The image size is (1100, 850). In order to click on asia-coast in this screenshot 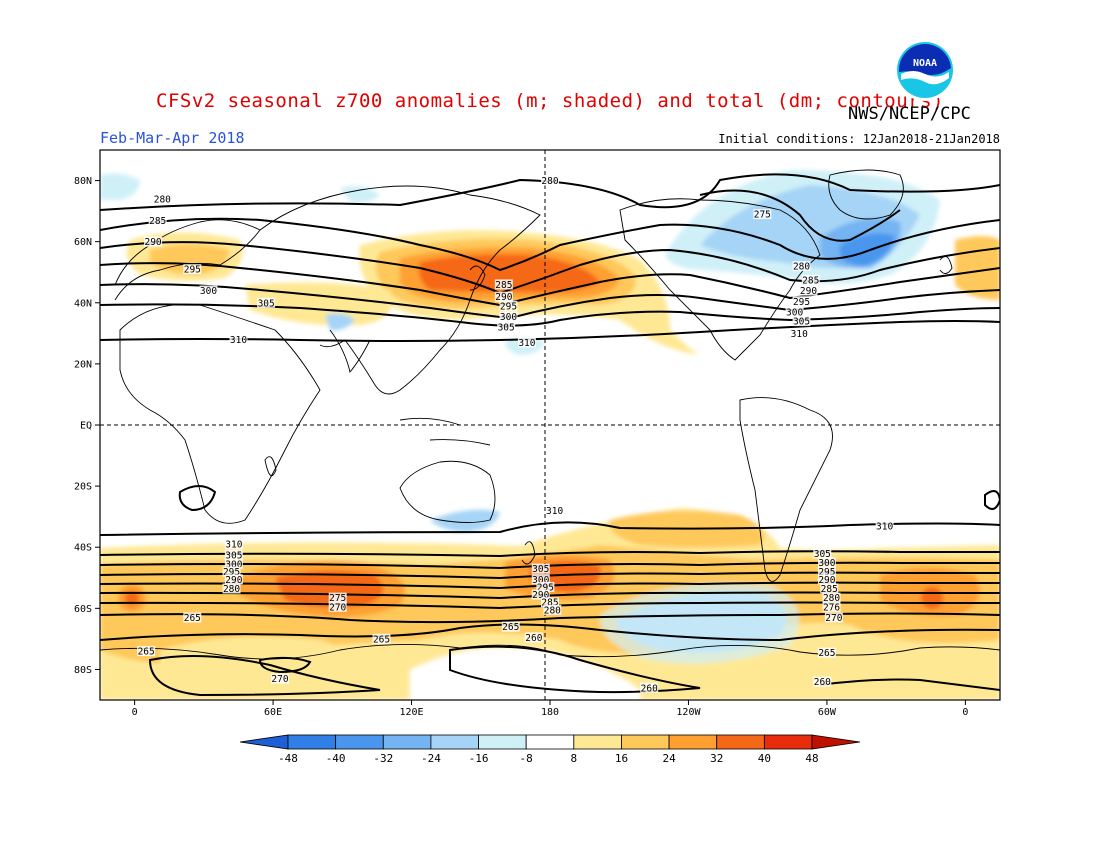, I will do `click(400, 290)`.